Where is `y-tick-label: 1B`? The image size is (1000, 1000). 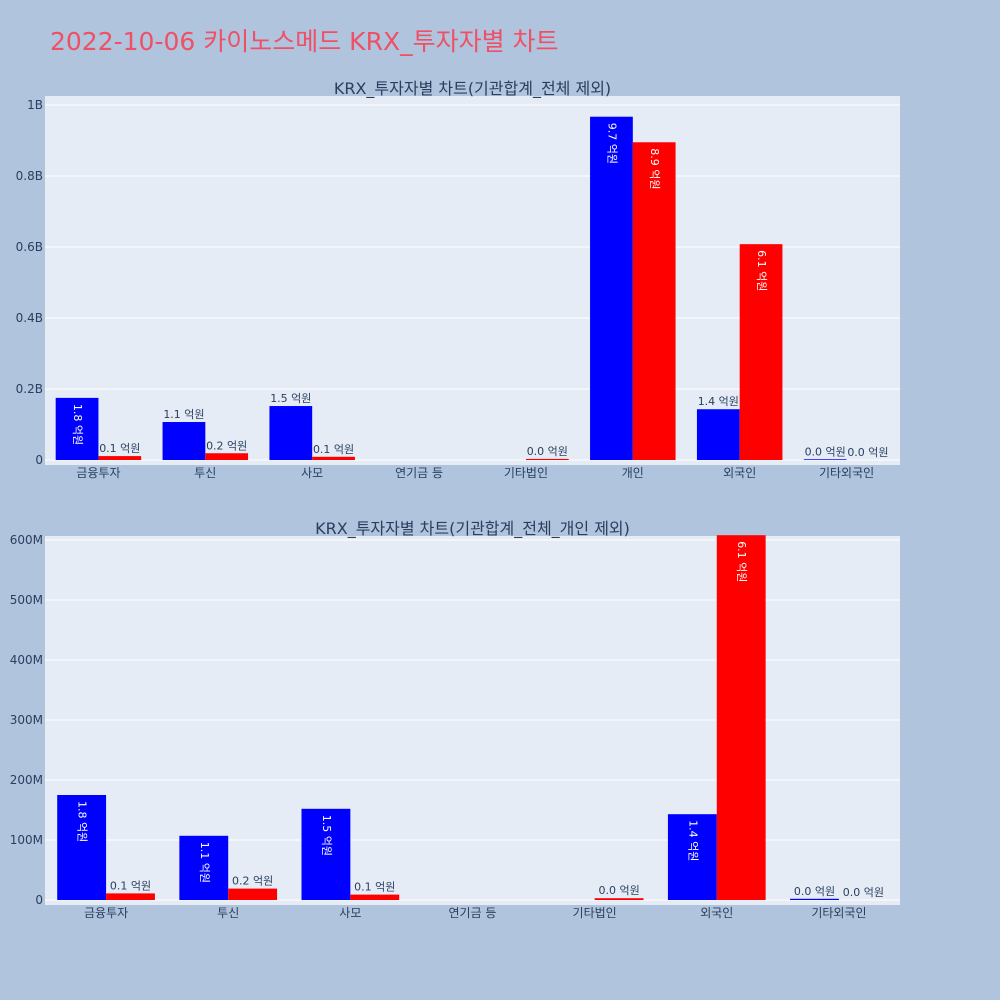 y-tick-label: 1B is located at coordinates (35, 105).